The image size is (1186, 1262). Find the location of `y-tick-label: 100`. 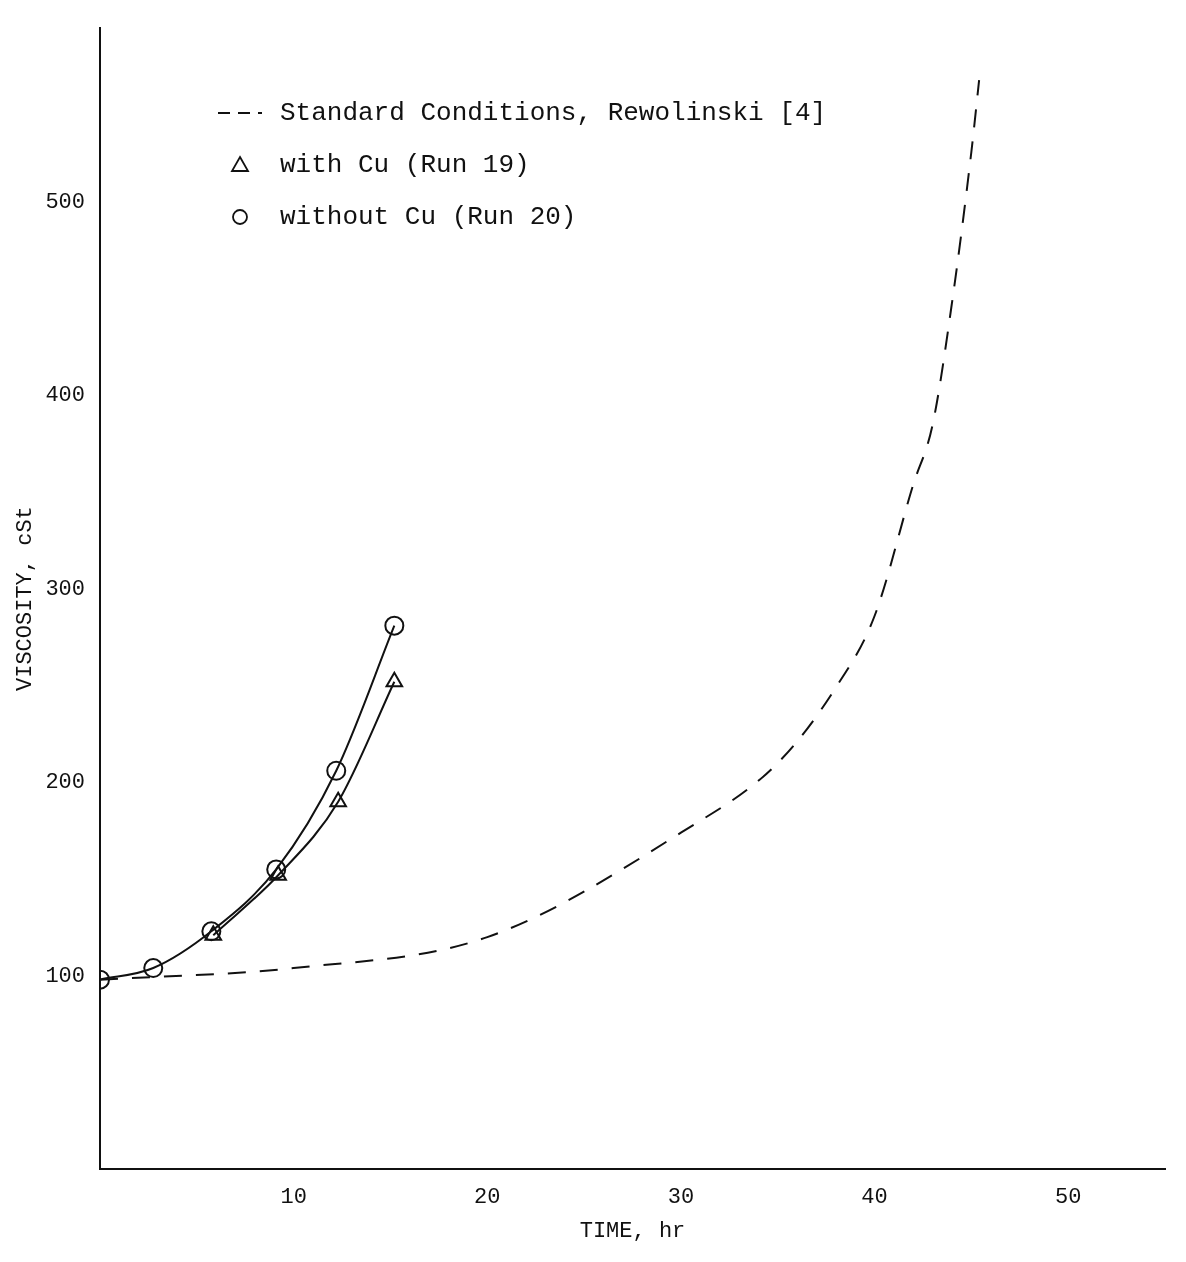

y-tick-label: 100 is located at coordinates (65, 976).